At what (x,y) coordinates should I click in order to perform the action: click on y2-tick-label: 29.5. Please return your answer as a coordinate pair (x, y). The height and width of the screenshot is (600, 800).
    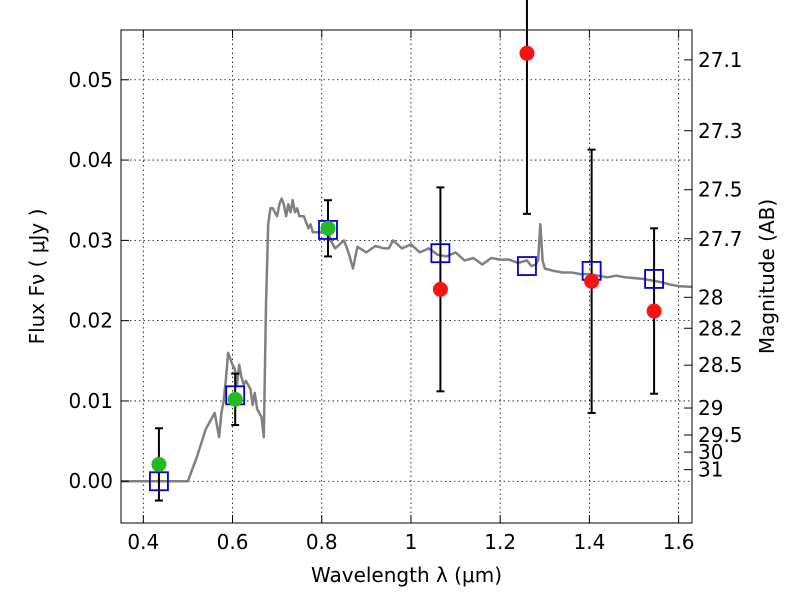
    Looking at the image, I should click on (720, 435).